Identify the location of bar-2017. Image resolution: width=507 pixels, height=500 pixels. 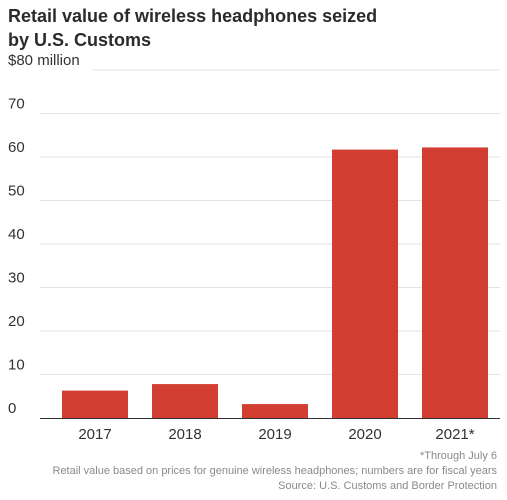
(95, 404).